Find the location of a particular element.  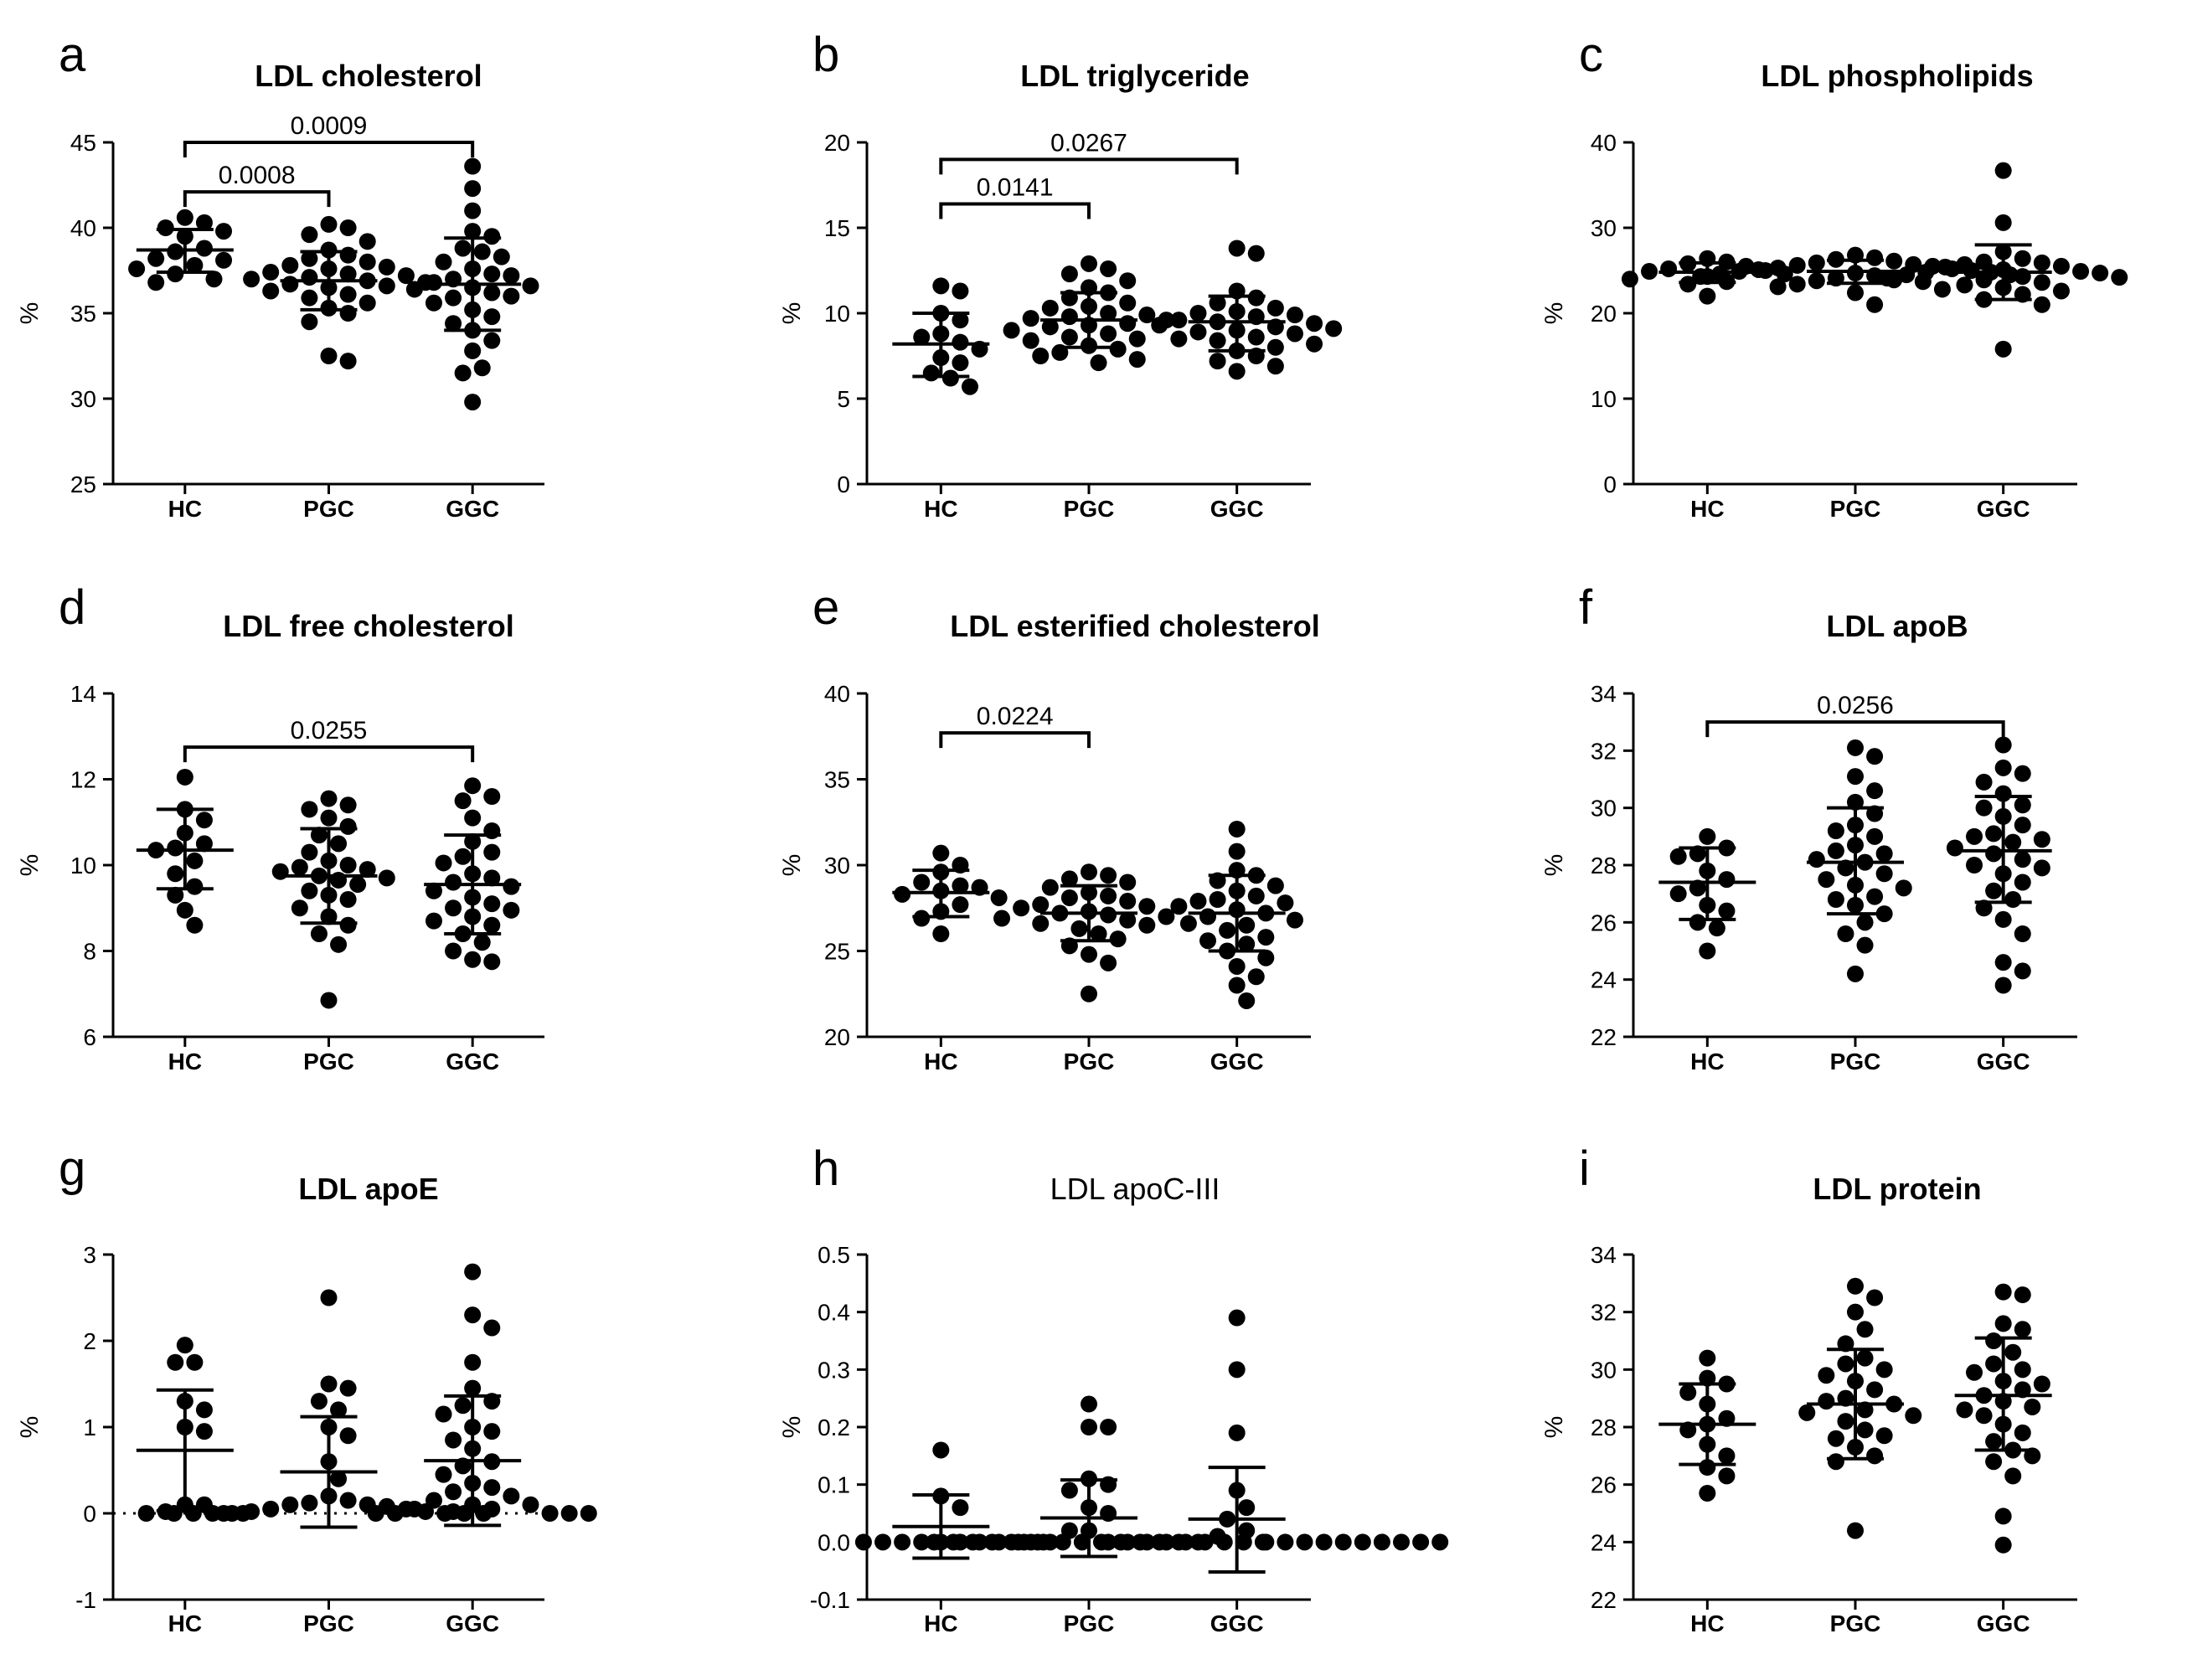

y-tick-label: 28 is located at coordinates (1604, 1427).